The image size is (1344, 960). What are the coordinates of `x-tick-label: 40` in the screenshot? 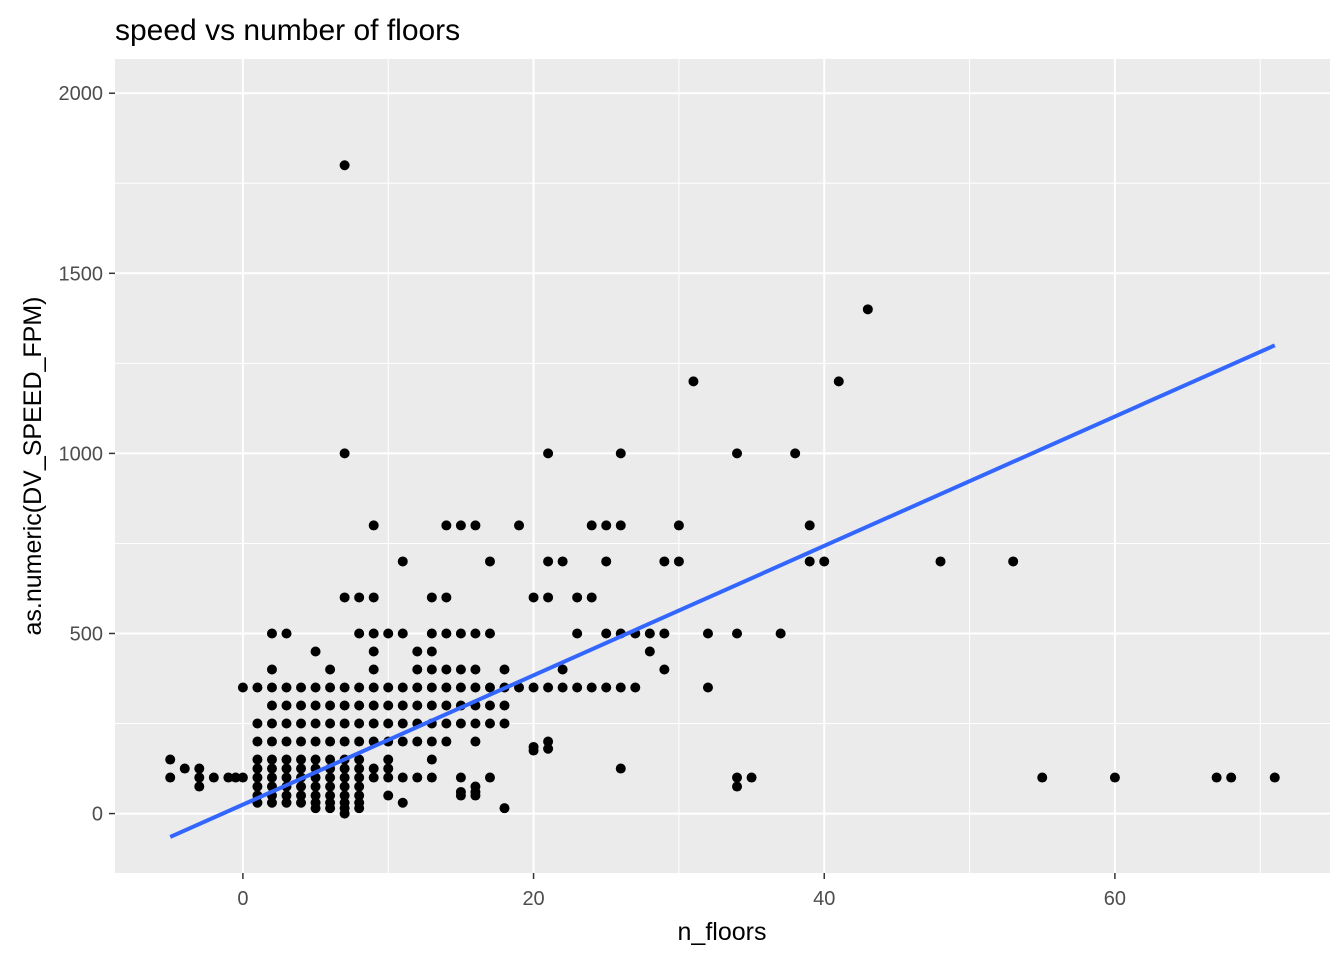 It's located at (824, 899).